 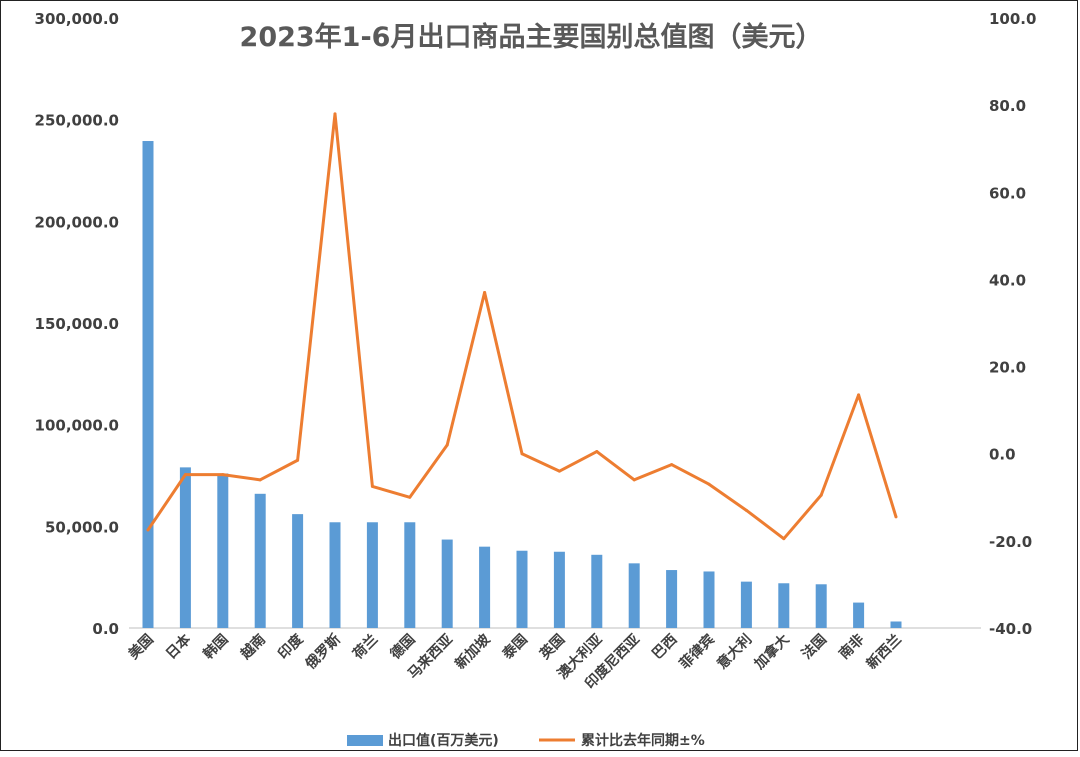 I want to click on right-tick-label: 40.0, so click(x=1007, y=280).